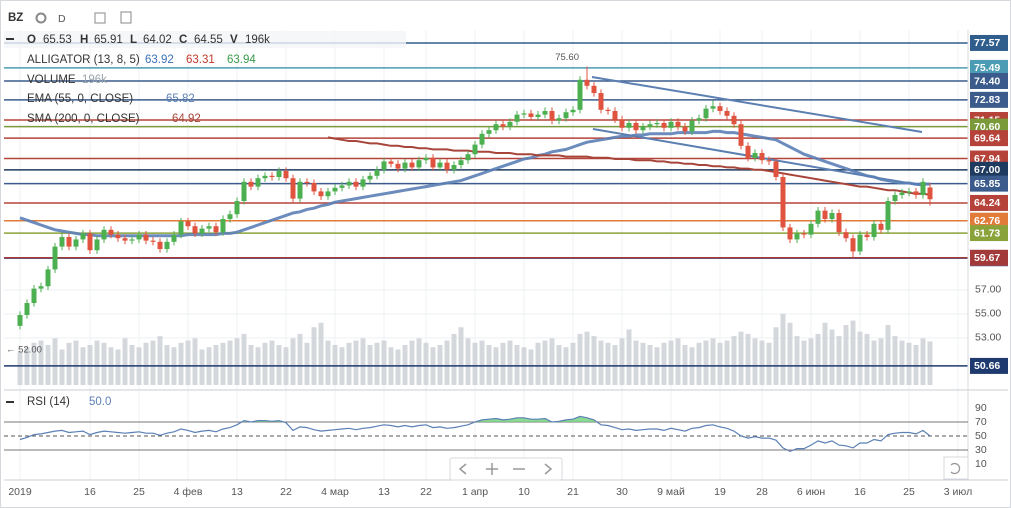 This screenshot has height=508, width=1011. Describe the element at coordinates (126, 17) in the screenshot. I see `layout-icon` at that location.